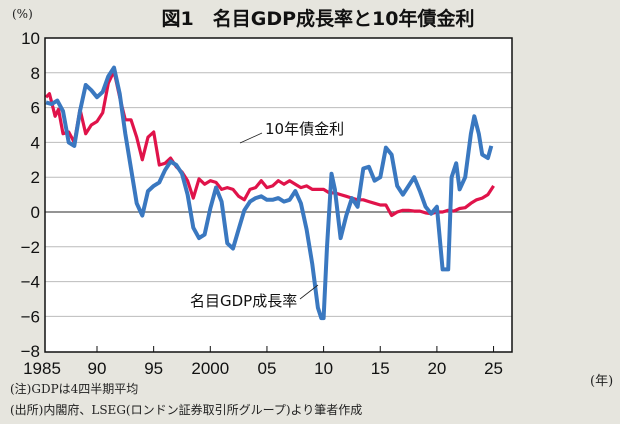  What do you see at coordinates (35, 212) in the screenshot?
I see `y-tick-label: 0` at bounding box center [35, 212].